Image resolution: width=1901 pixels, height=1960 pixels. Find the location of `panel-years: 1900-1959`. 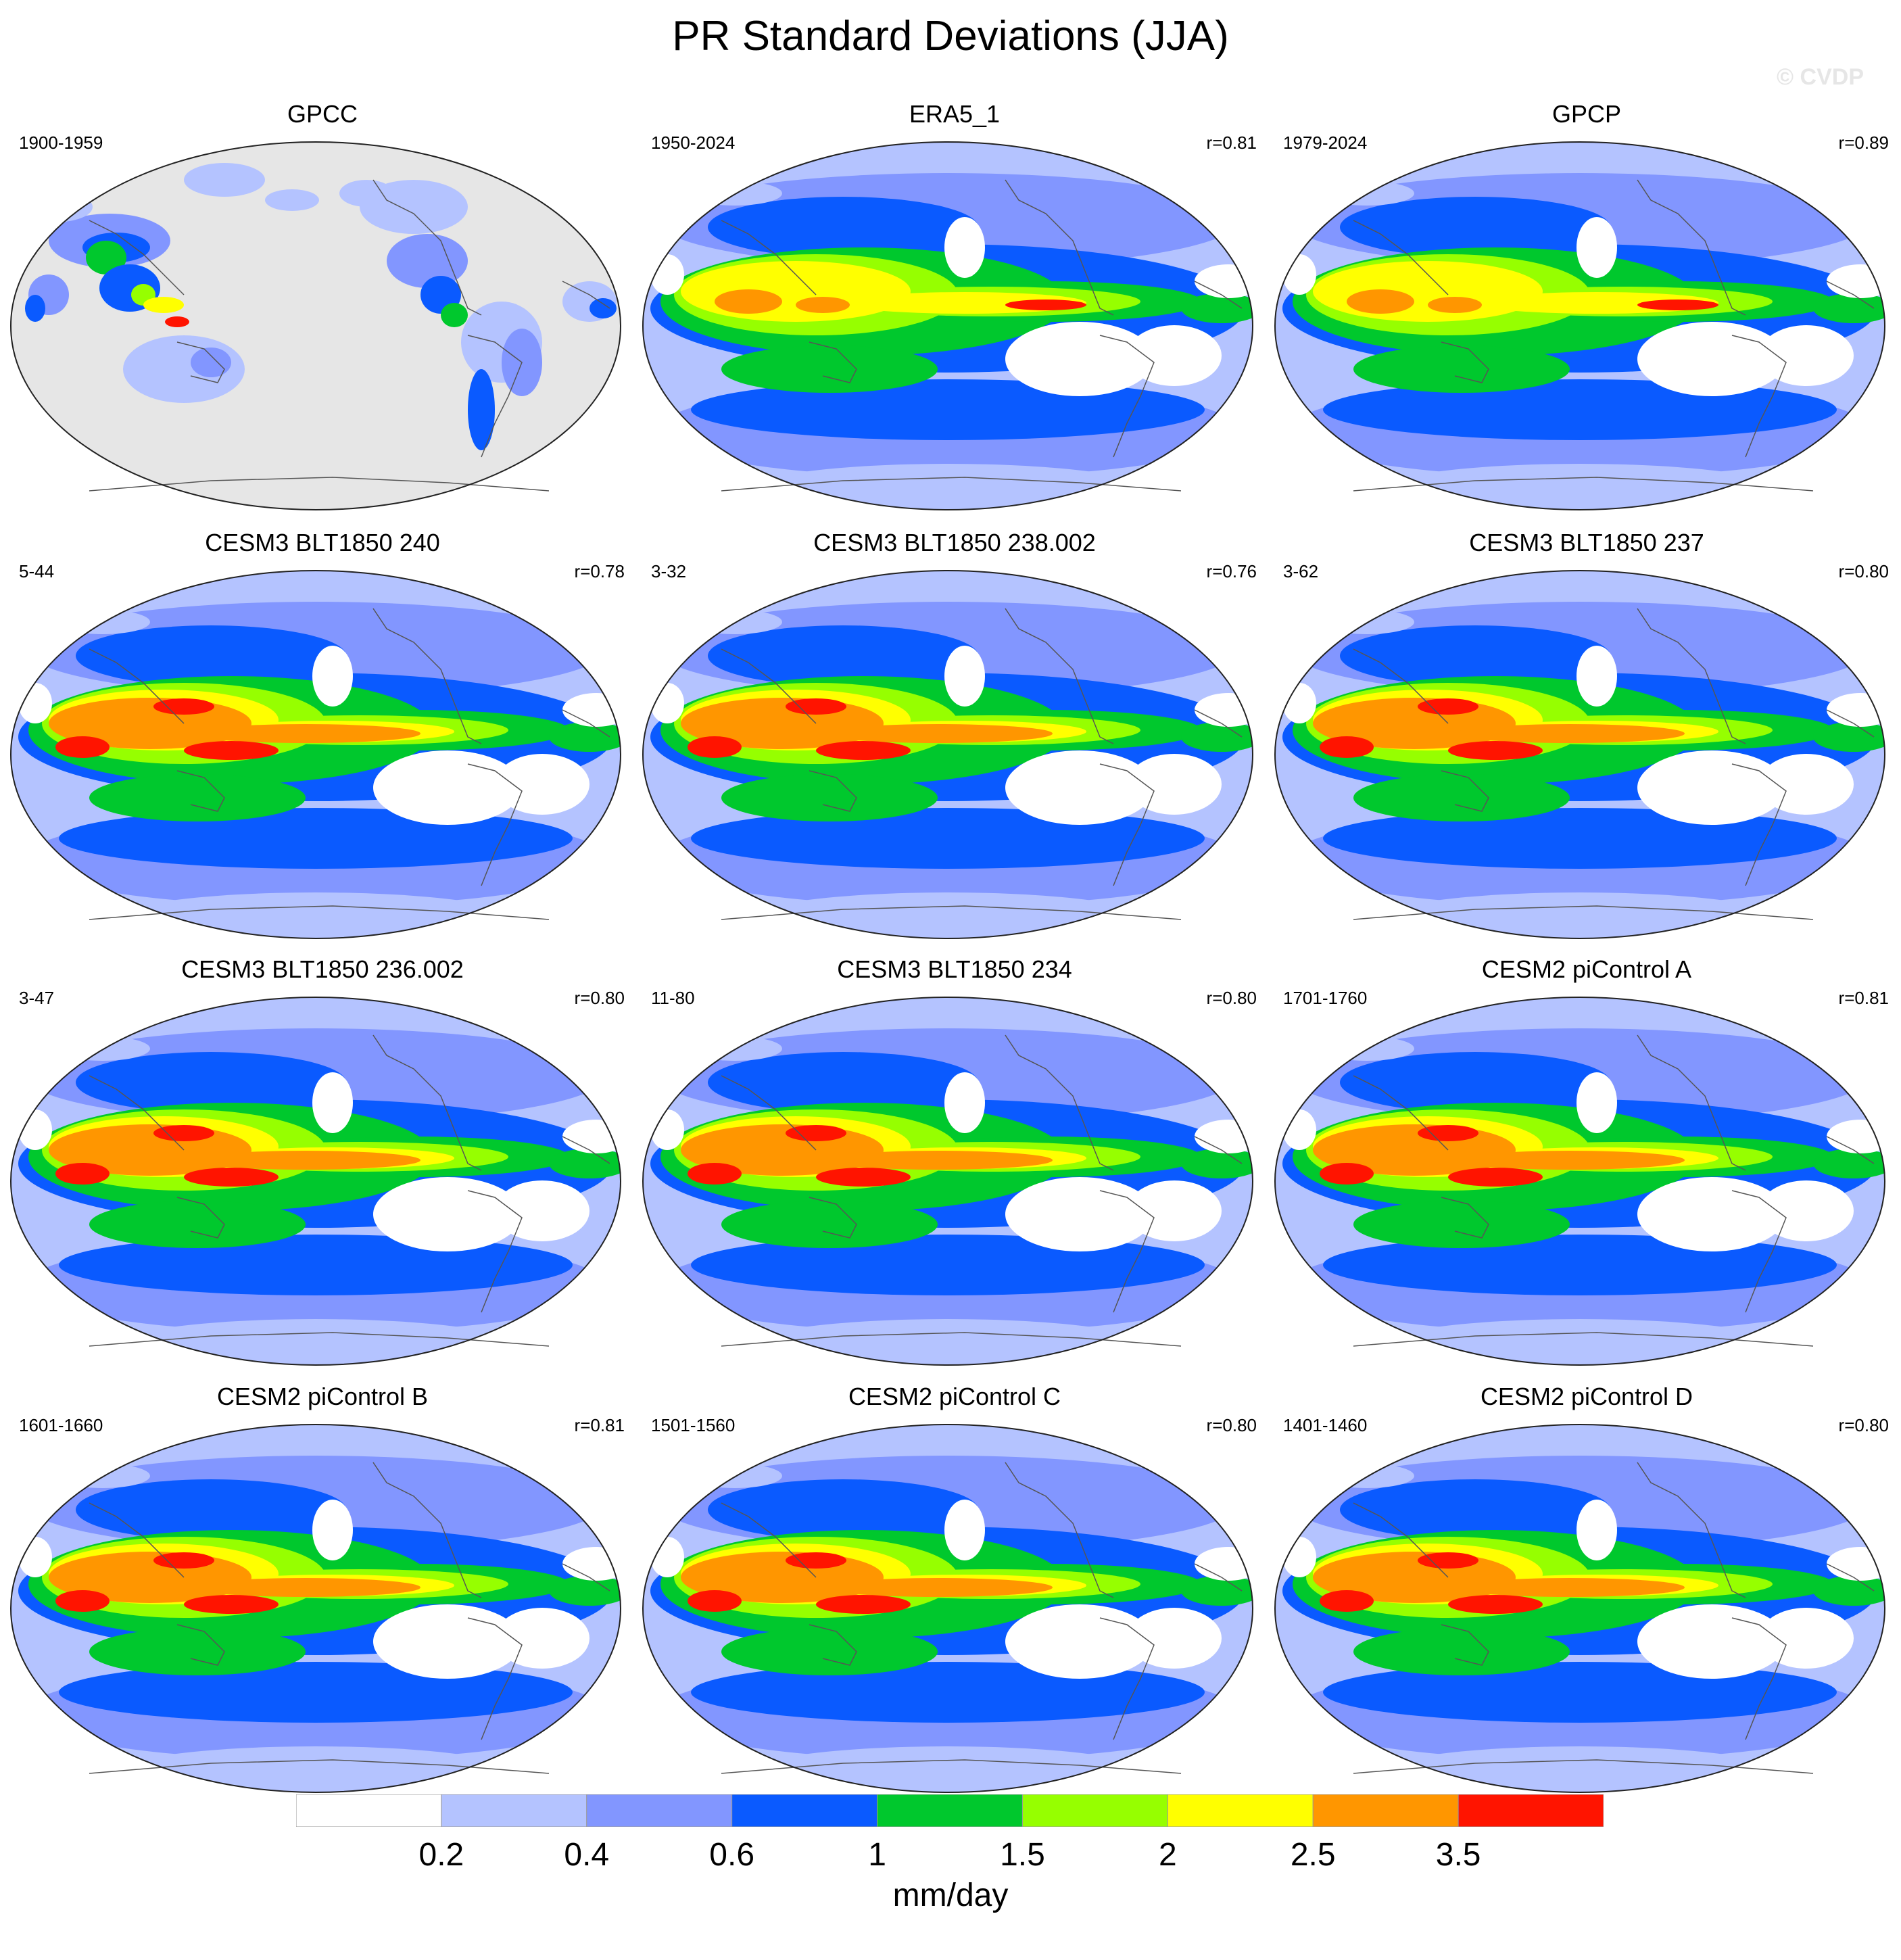

panel-years: 1900-1959 is located at coordinates (61, 143).